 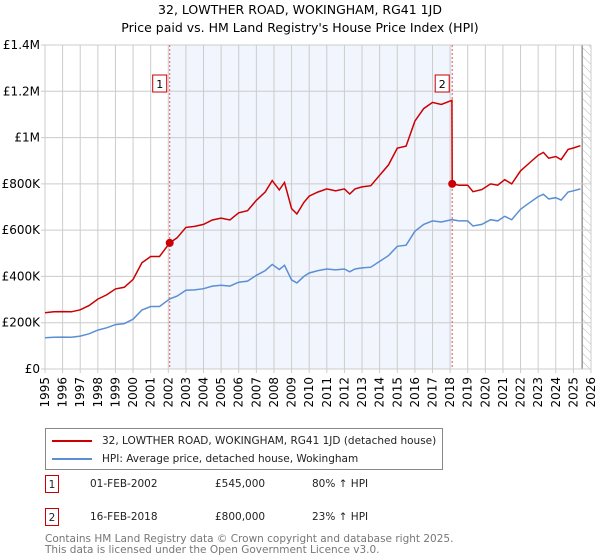 What do you see at coordinates (450, 392) in the screenshot?
I see `x-tick-label: 2018` at bounding box center [450, 392].